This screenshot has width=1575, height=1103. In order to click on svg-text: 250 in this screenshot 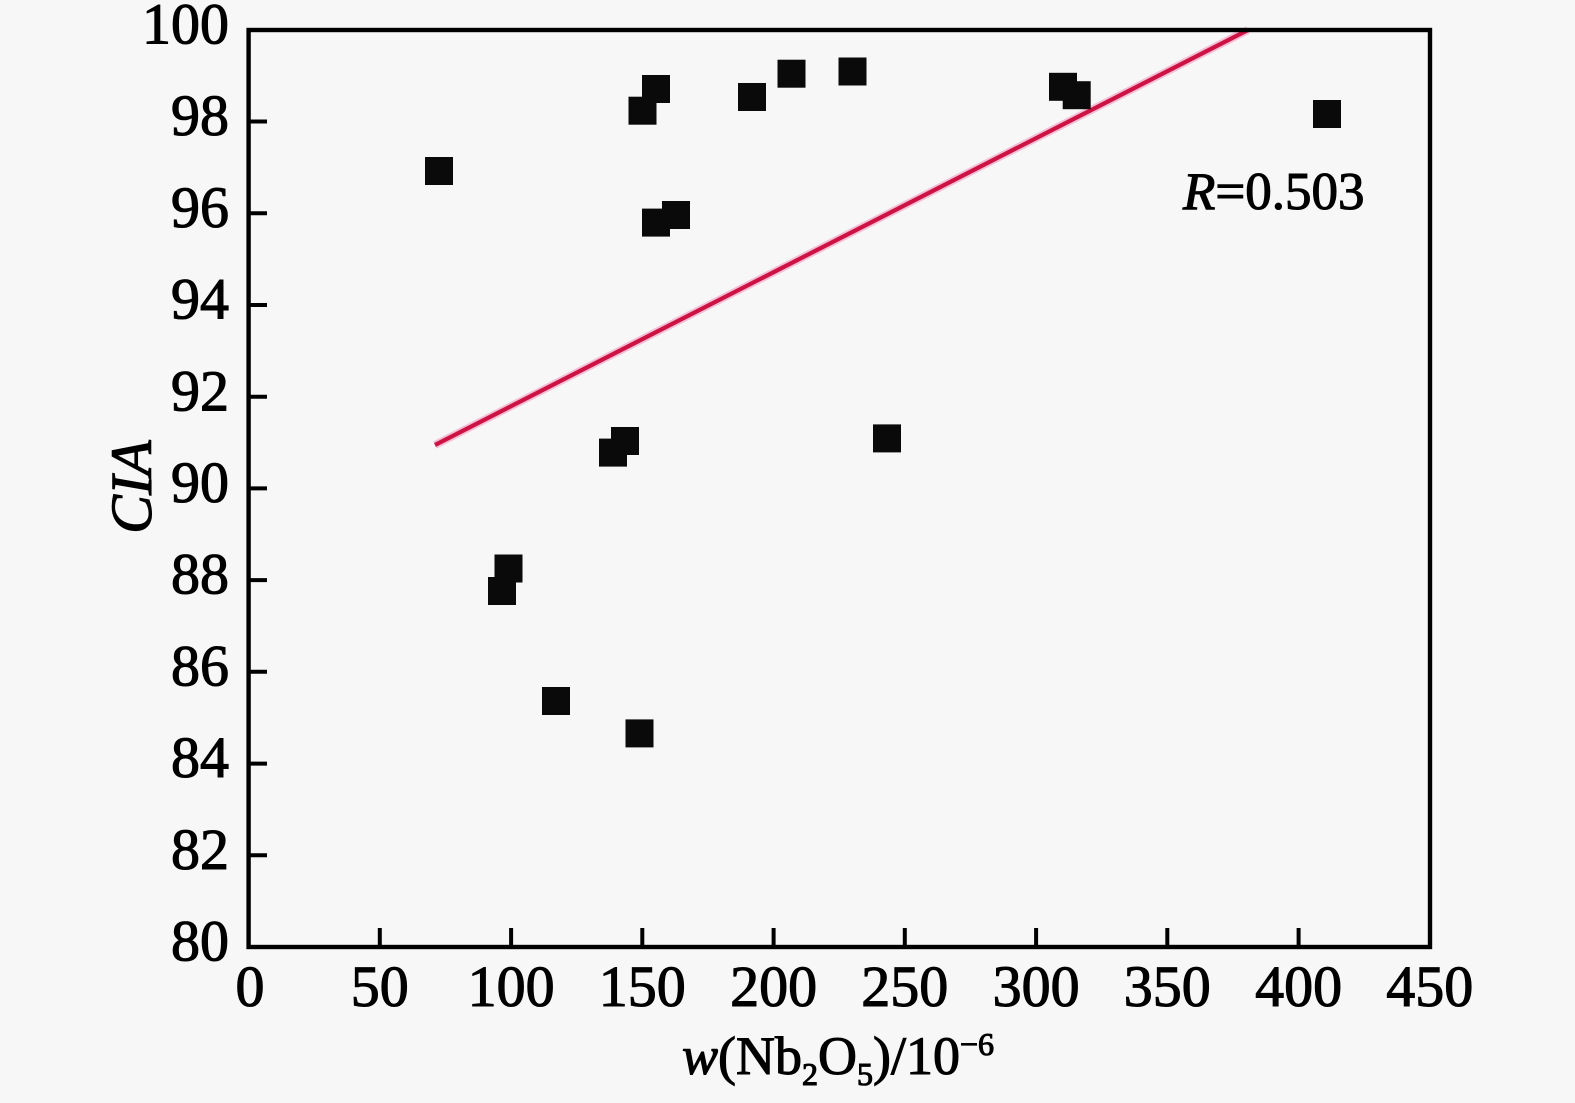, I will do `click(904, 986)`.